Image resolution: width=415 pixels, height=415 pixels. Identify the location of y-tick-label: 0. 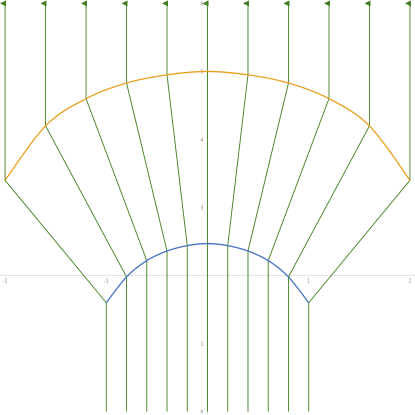
(201, 412).